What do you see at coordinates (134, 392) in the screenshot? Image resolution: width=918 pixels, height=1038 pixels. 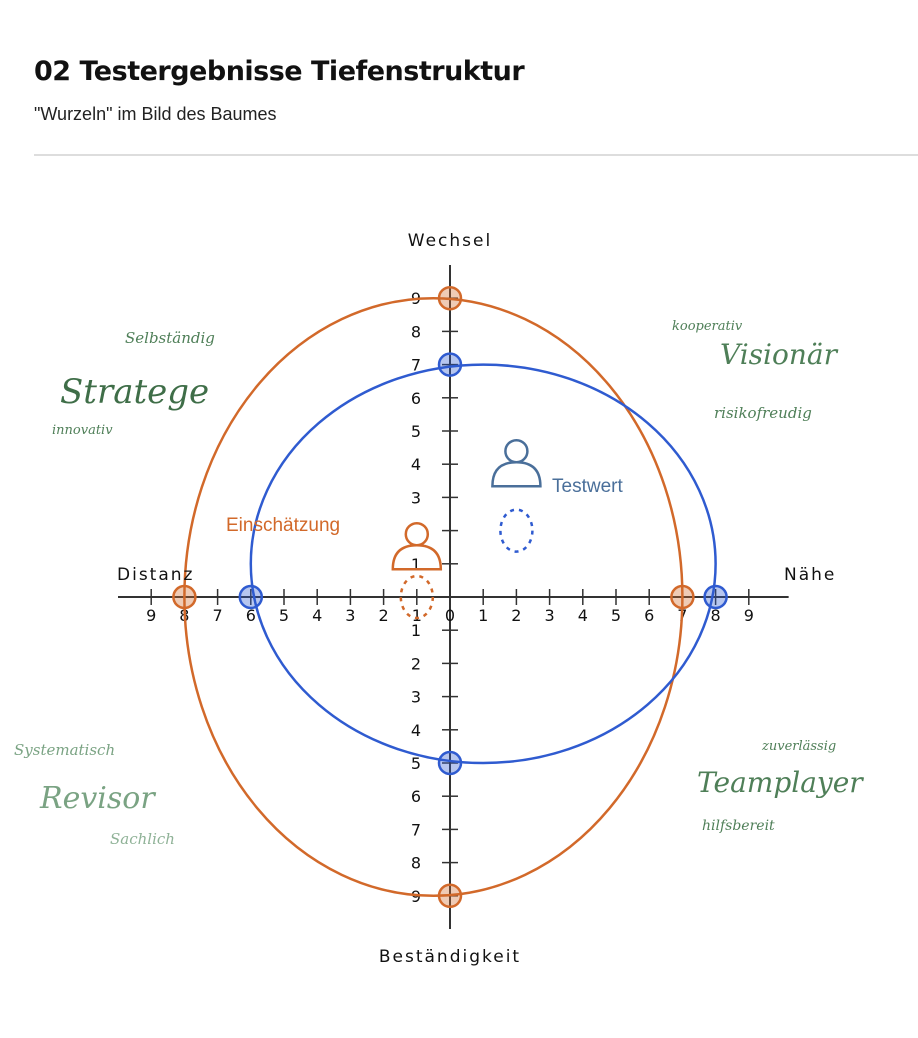 I see `quadrant-tl-main: Stratege` at bounding box center [134, 392].